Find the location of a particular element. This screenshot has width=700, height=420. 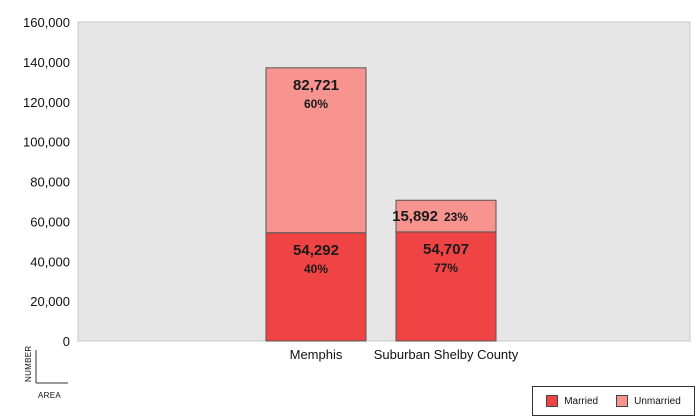

bar-percent-label: 40% is located at coordinates (316, 269).